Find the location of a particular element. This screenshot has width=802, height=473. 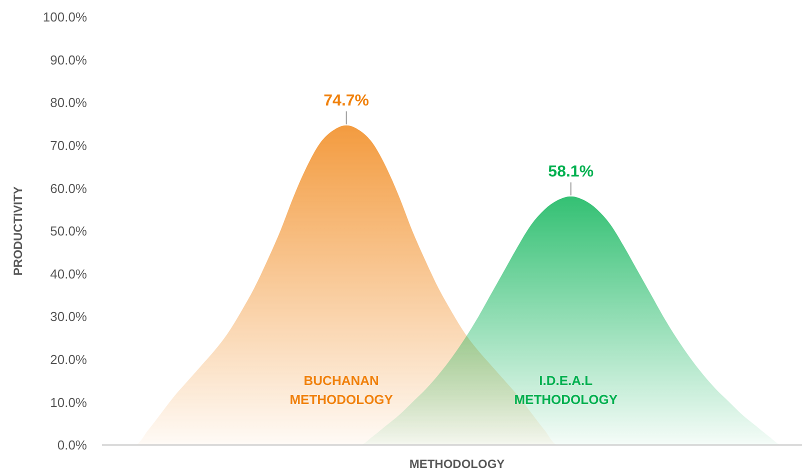

y-tick-label: 0.0% is located at coordinates (72, 445).